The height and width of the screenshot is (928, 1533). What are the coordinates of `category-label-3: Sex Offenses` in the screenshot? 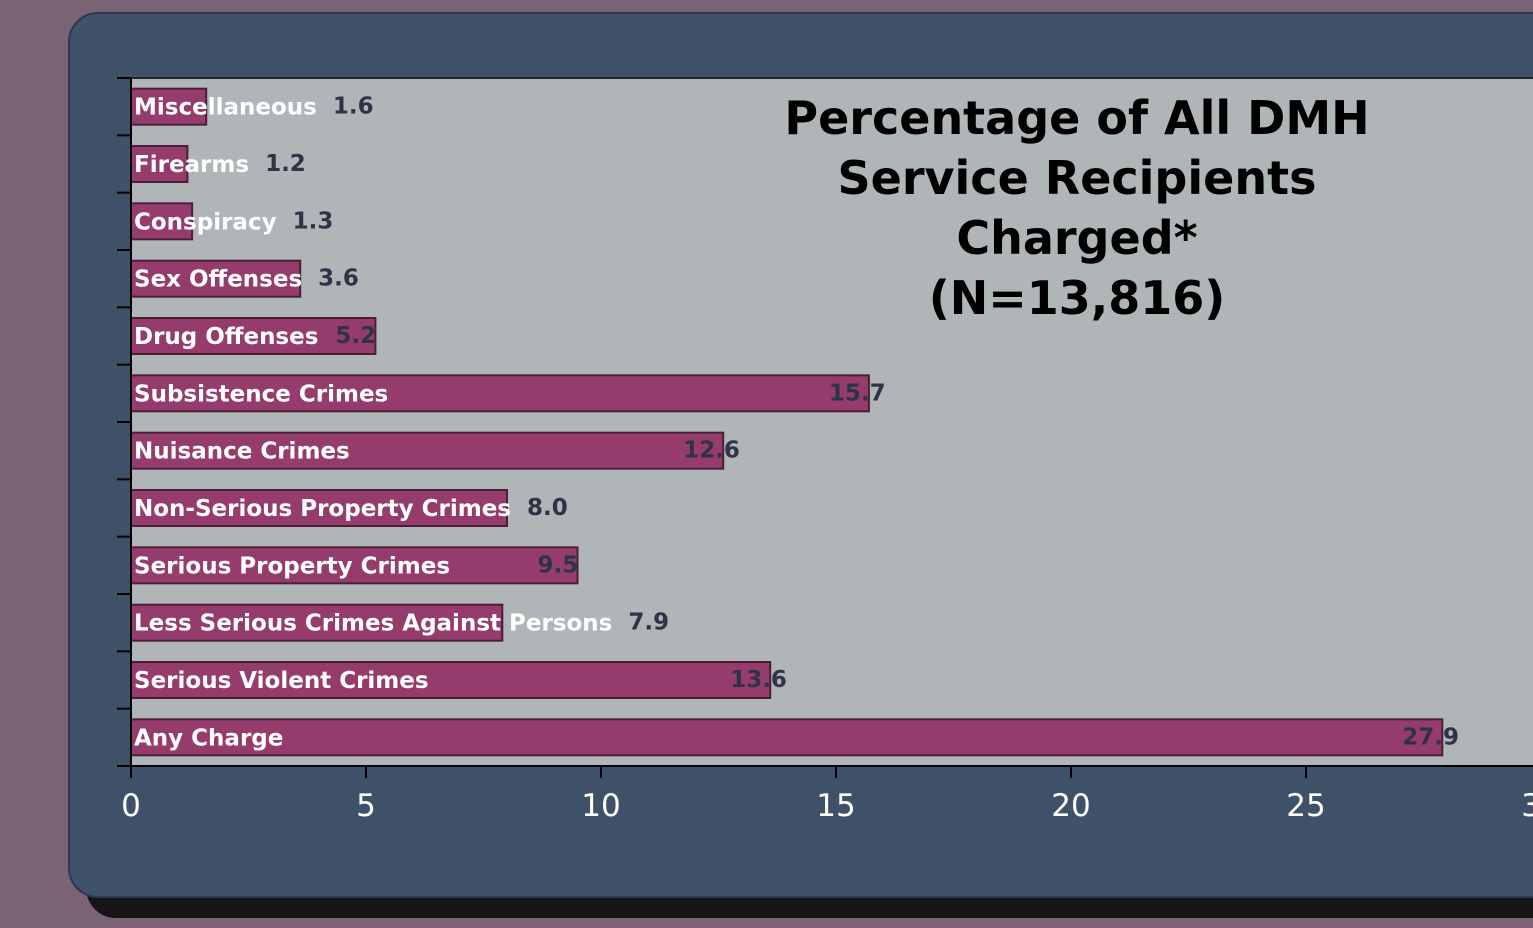 It's located at (218, 280).